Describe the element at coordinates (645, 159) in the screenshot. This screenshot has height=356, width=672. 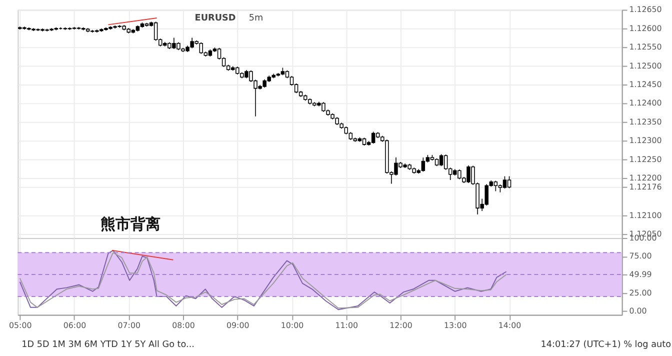
I see `y-tick-label: 1.12250` at that location.